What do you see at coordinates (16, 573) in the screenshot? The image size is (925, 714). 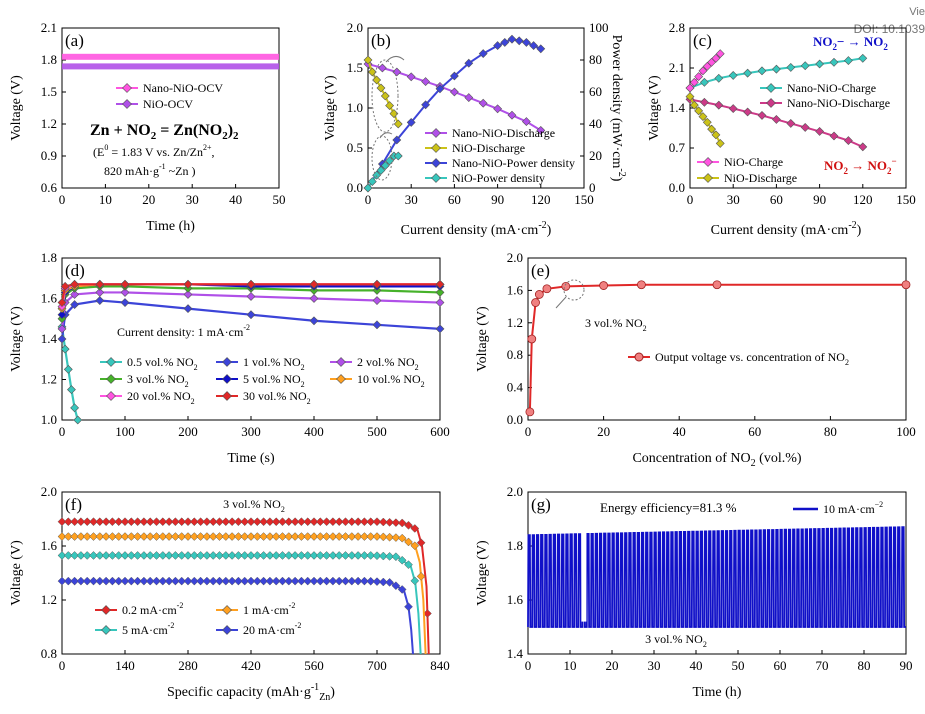 I see `y-axis-label: Voltage (V)` at bounding box center [16, 573].